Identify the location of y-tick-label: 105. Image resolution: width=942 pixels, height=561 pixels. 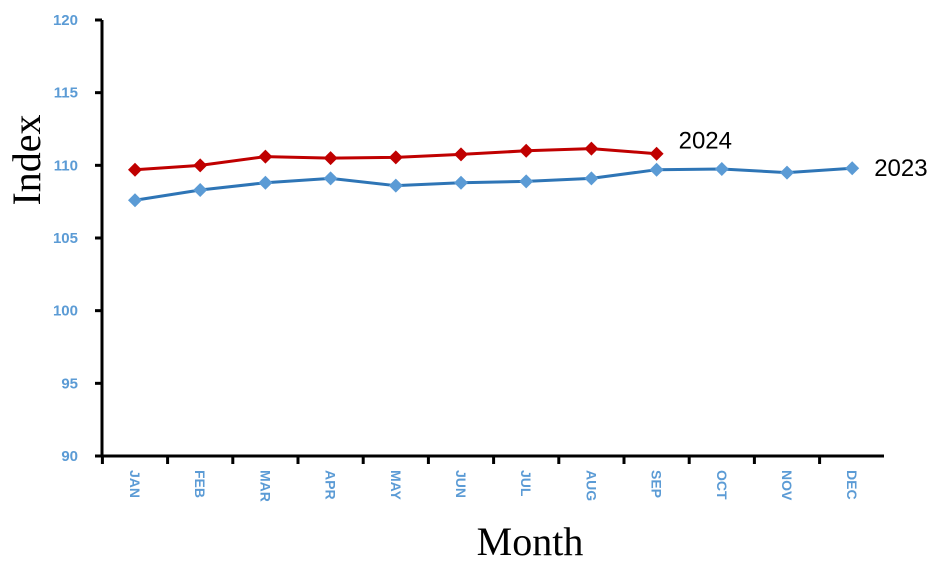
(65, 238).